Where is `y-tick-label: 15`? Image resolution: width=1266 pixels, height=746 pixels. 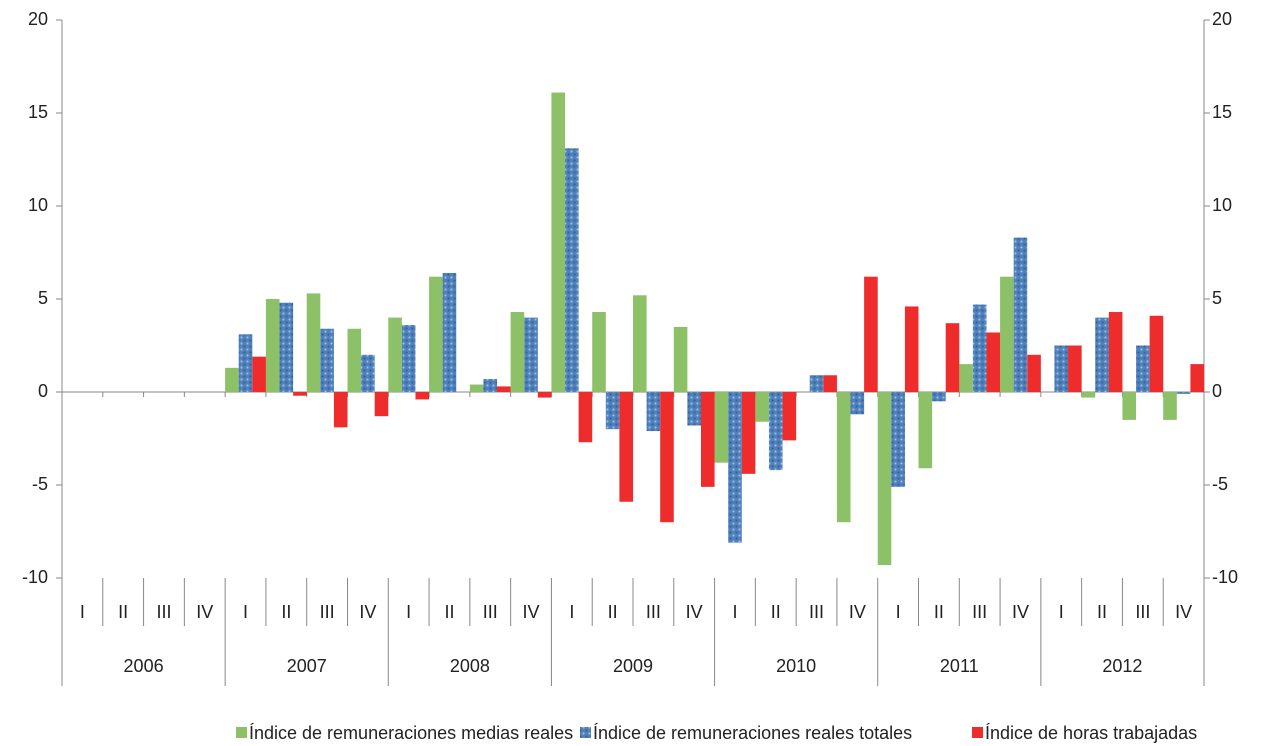
y-tick-label: 15 is located at coordinates (38, 112).